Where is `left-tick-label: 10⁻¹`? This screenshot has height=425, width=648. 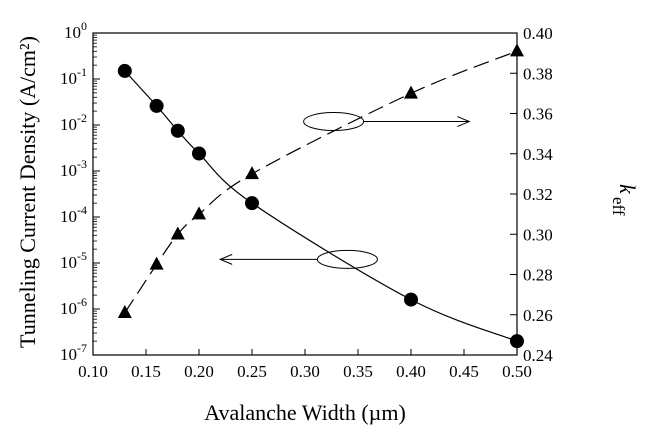
left-tick-label: 10⁻¹ is located at coordinates (73, 76).